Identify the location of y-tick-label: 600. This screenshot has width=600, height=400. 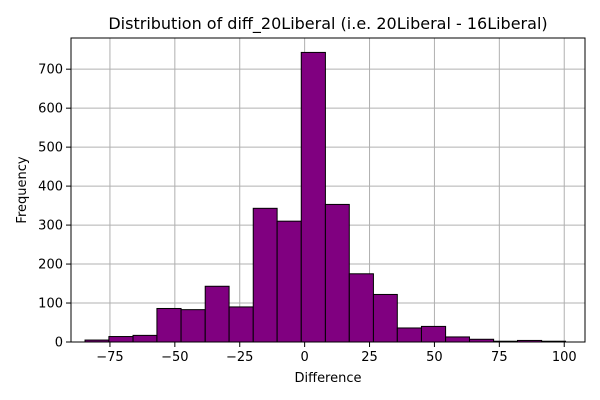
(50, 109).